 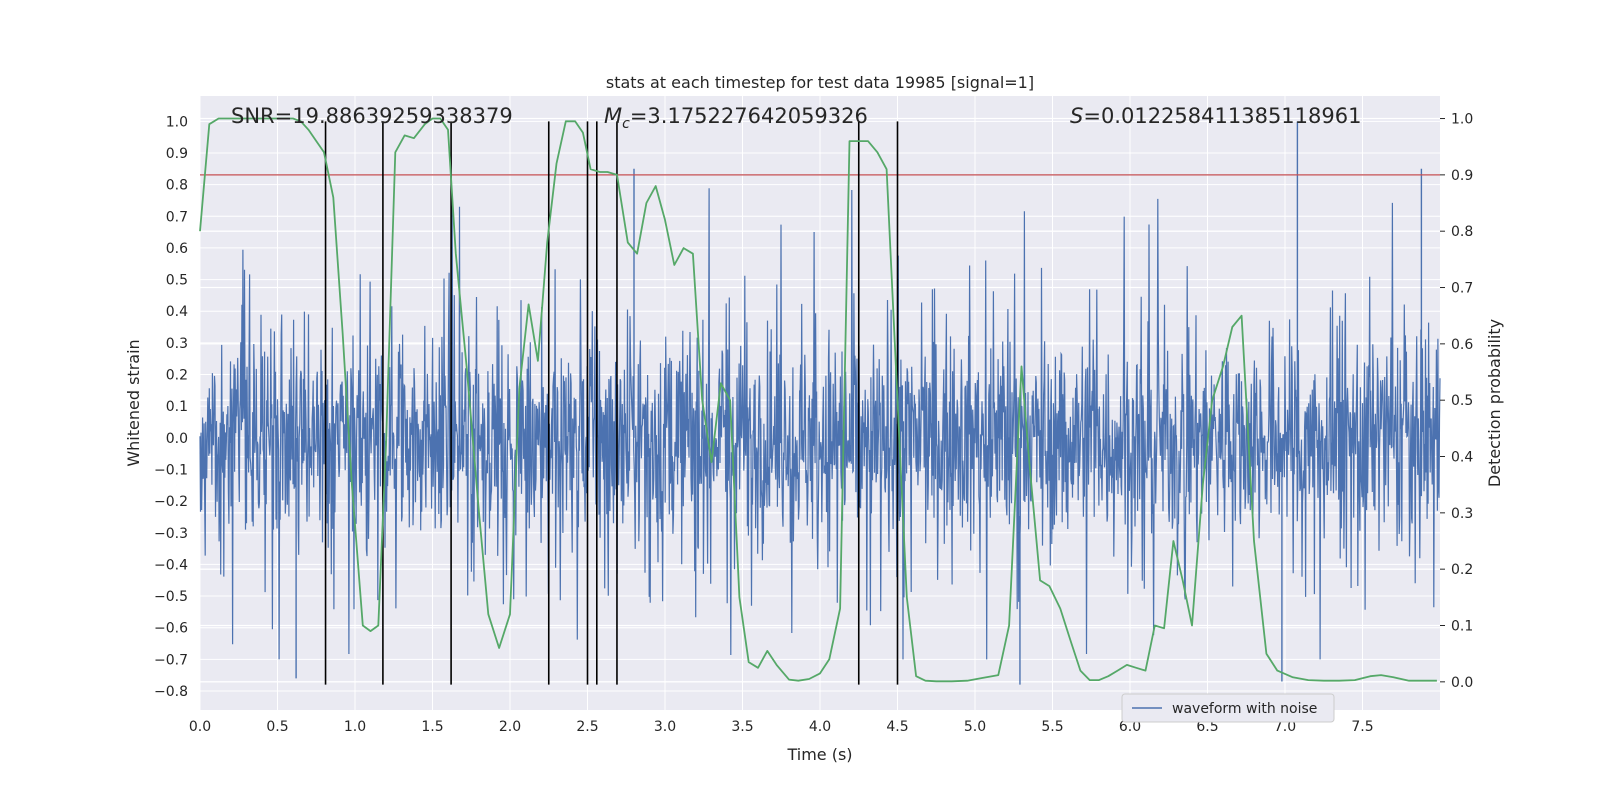 What do you see at coordinates (133, 402) in the screenshot?
I see `y-left-axis-label: Whitened strain` at bounding box center [133, 402].